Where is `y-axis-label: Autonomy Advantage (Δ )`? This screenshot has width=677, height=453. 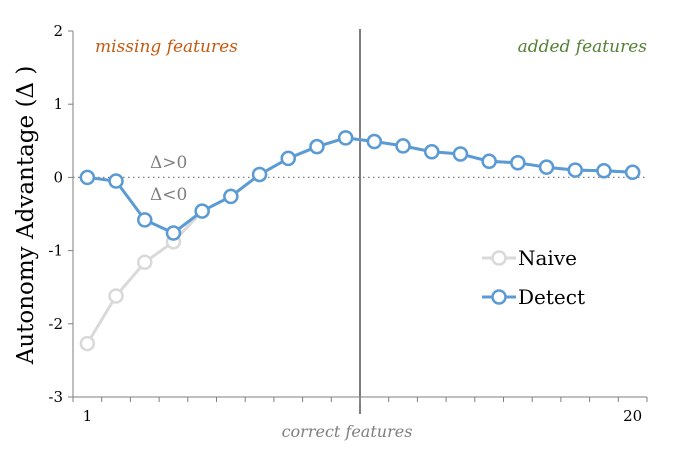
y-axis-label: Autonomy Advantage (Δ ) is located at coordinates (26, 216).